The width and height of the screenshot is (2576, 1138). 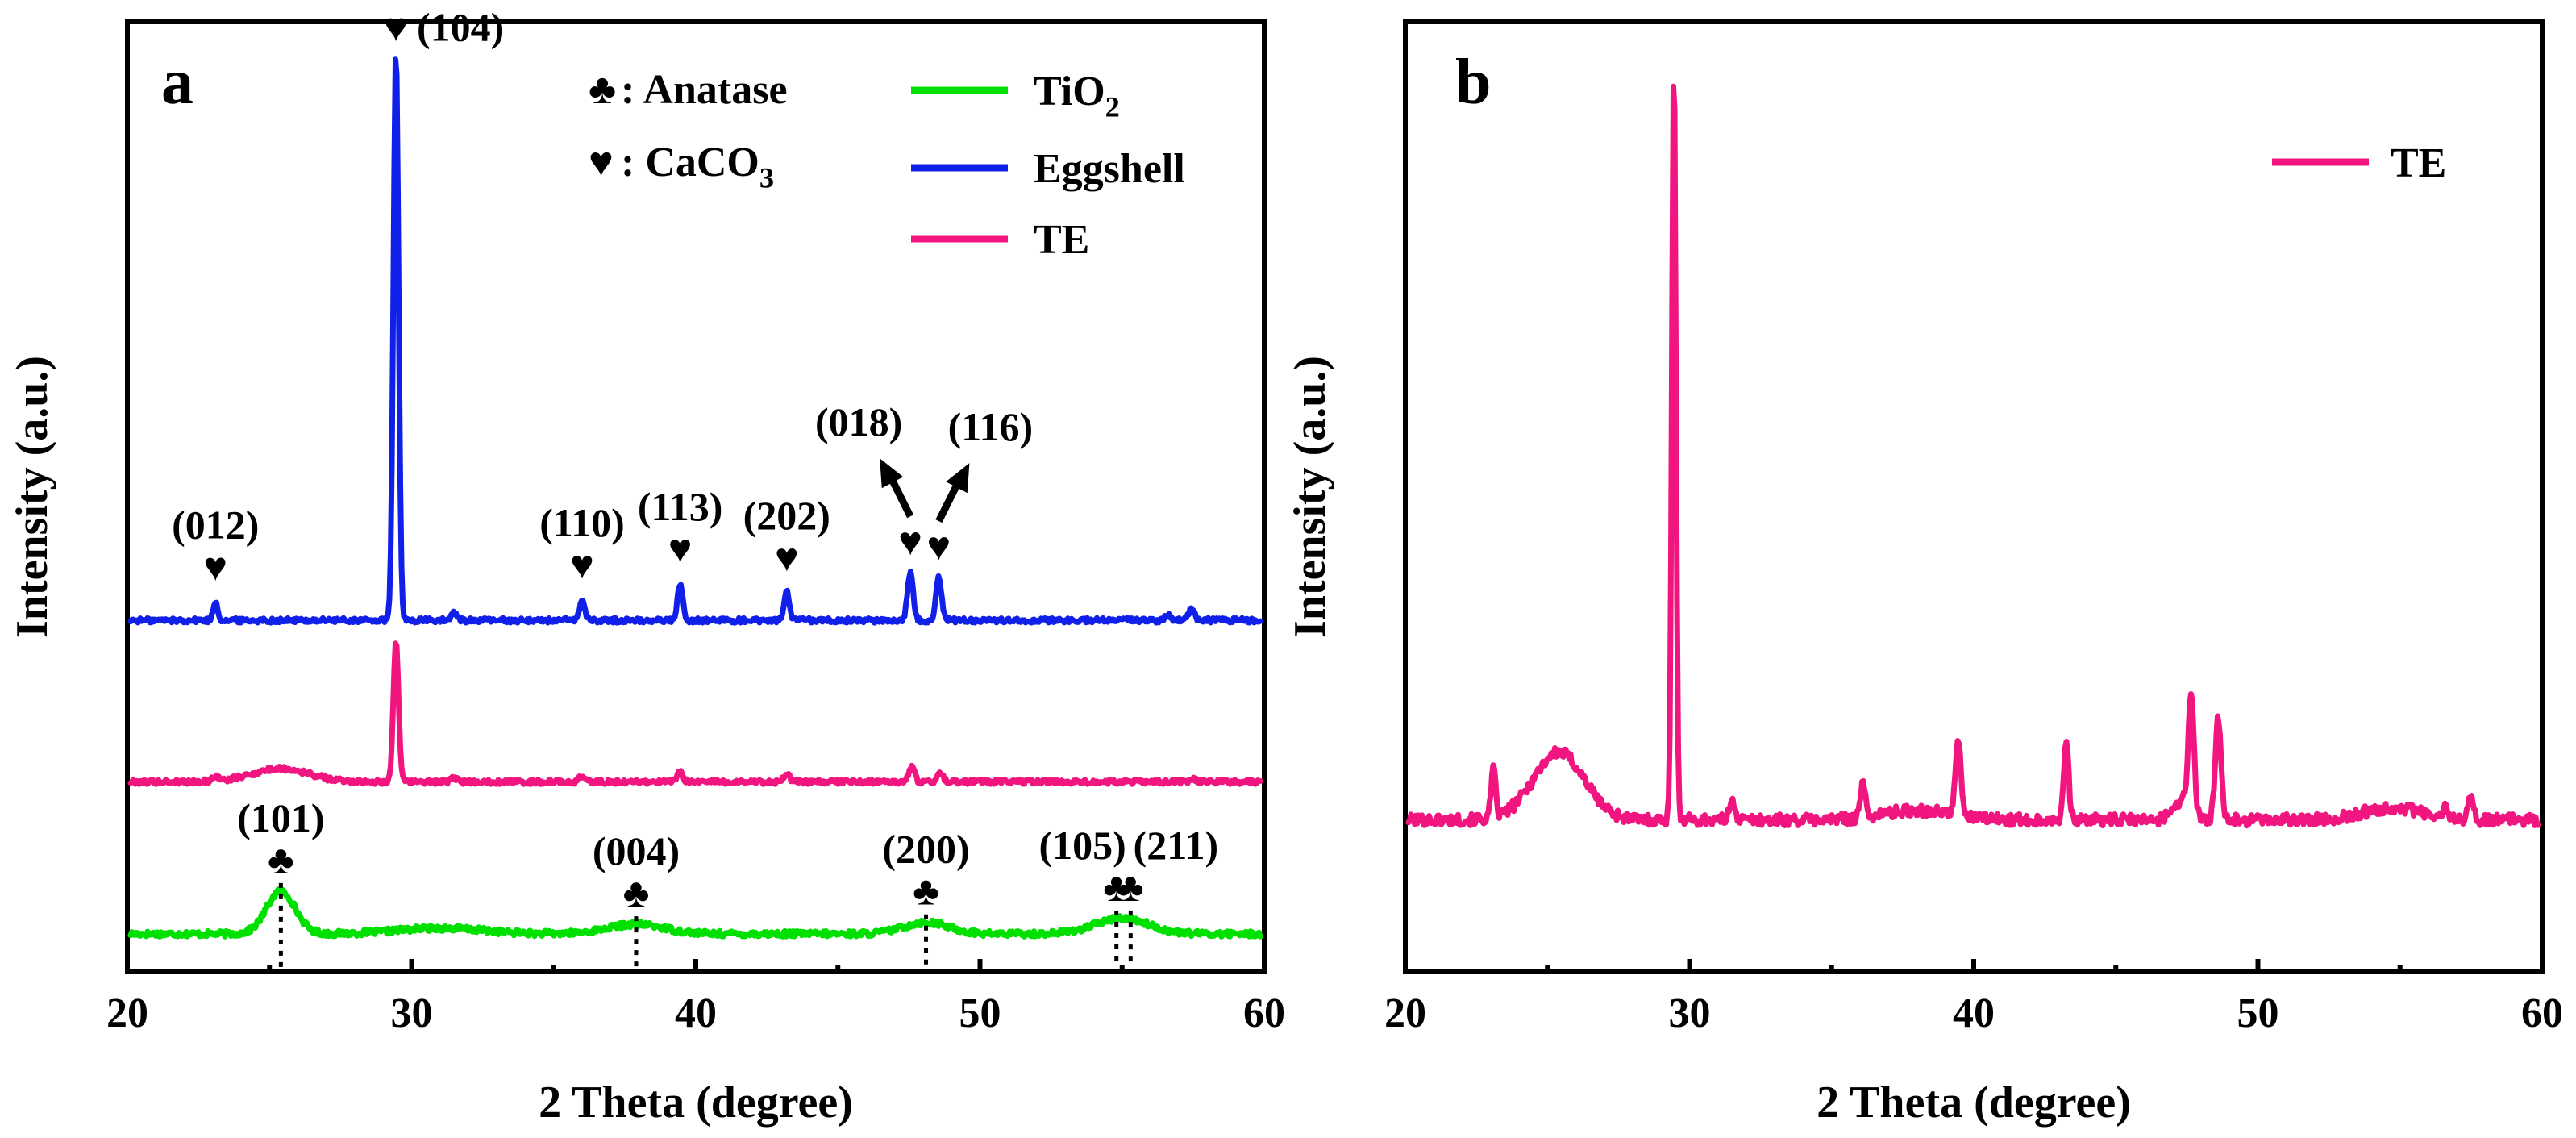 I want to click on peak-label: (012), so click(x=216, y=525).